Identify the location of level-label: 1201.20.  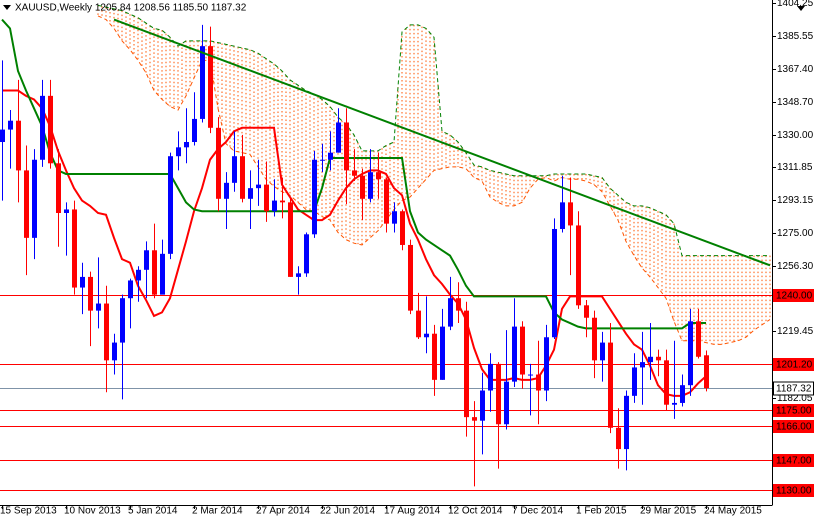
(794, 365).